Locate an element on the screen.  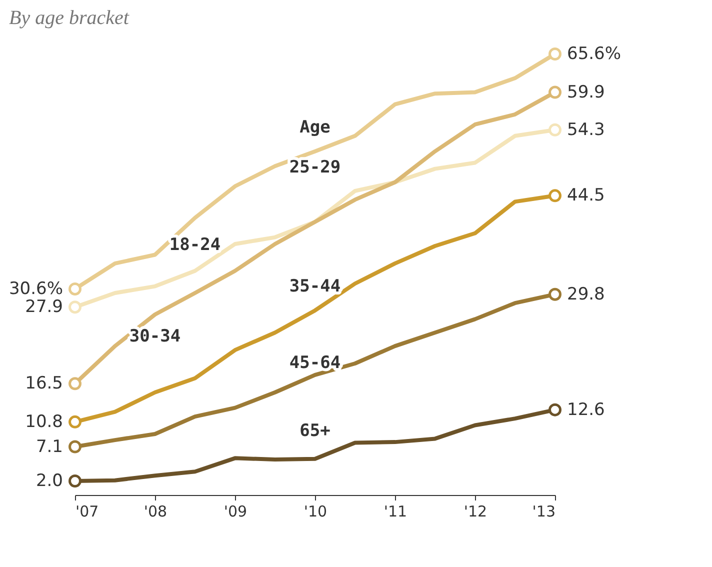
series-label: 25-29 is located at coordinates (315, 167).